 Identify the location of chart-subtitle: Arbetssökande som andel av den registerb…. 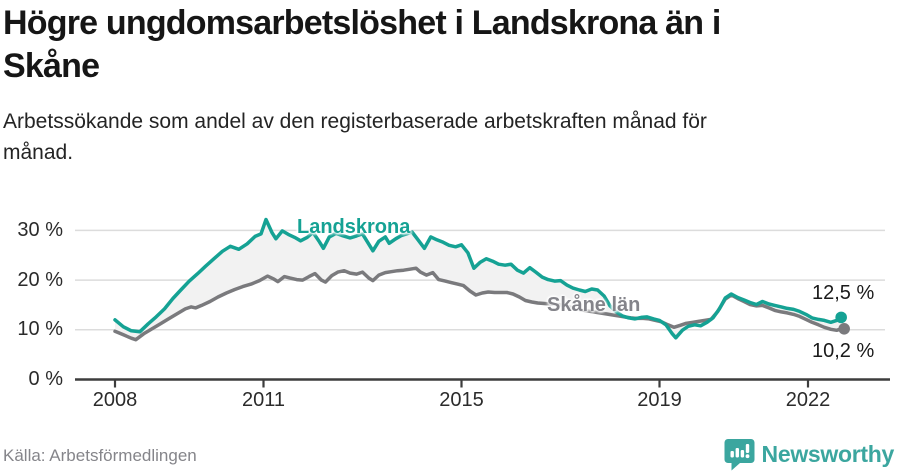
(433, 137).